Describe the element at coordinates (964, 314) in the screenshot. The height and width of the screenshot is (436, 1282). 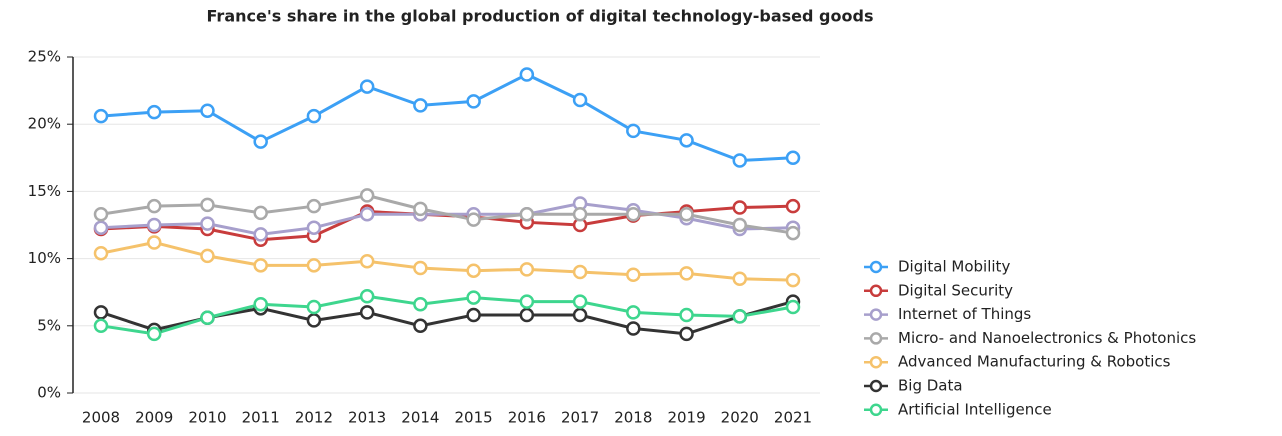
I see `legend-label: Internet of Things` at that location.